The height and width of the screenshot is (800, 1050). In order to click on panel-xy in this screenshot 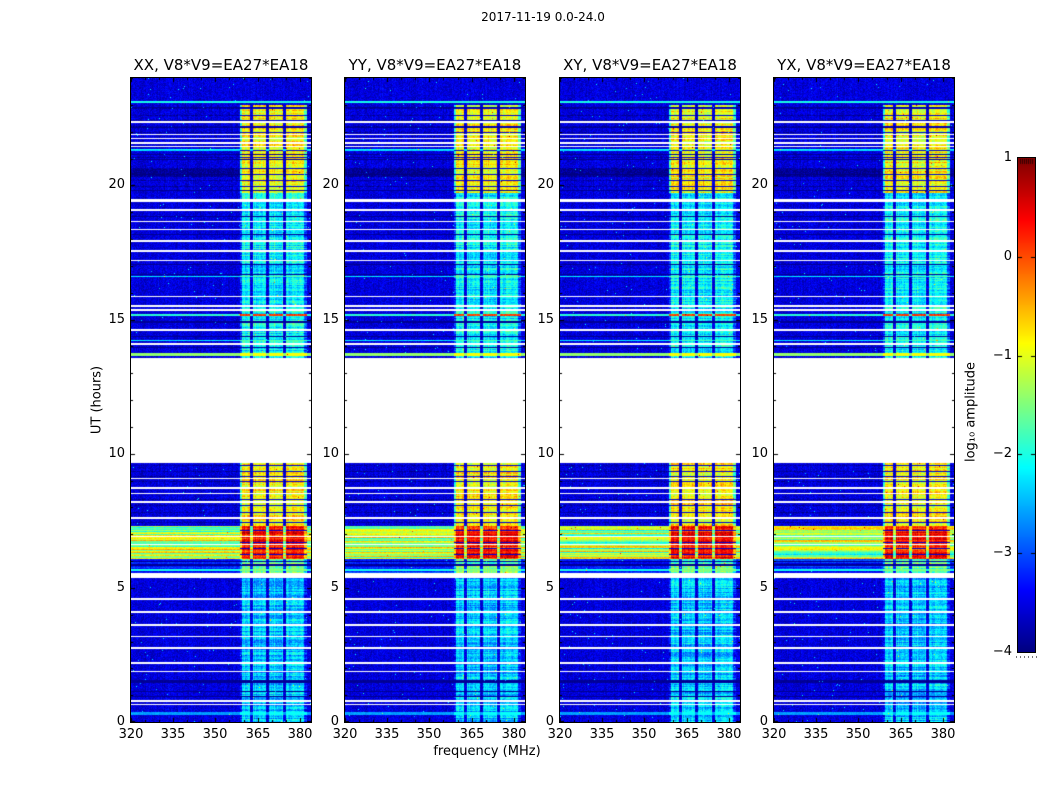, I will do `click(650, 400)`.